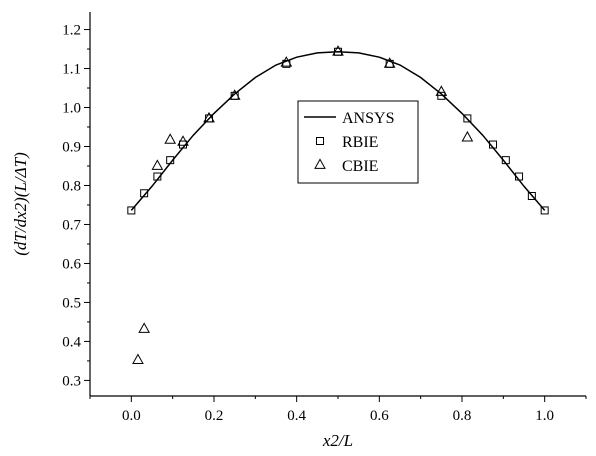 The image size is (596, 456). I want to click on x-tick-label: 0.0, so click(131, 416).